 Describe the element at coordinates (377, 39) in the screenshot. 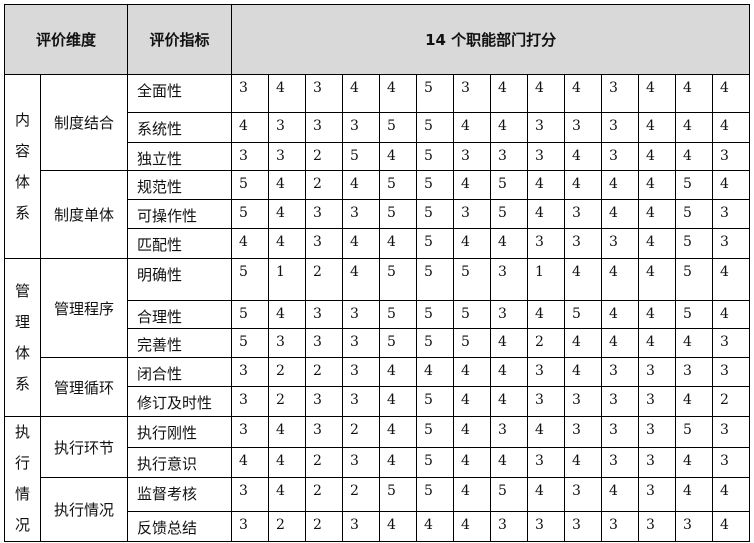

I see `header-row: 评价维度 评价指标 14 个职能部门打分` at that location.